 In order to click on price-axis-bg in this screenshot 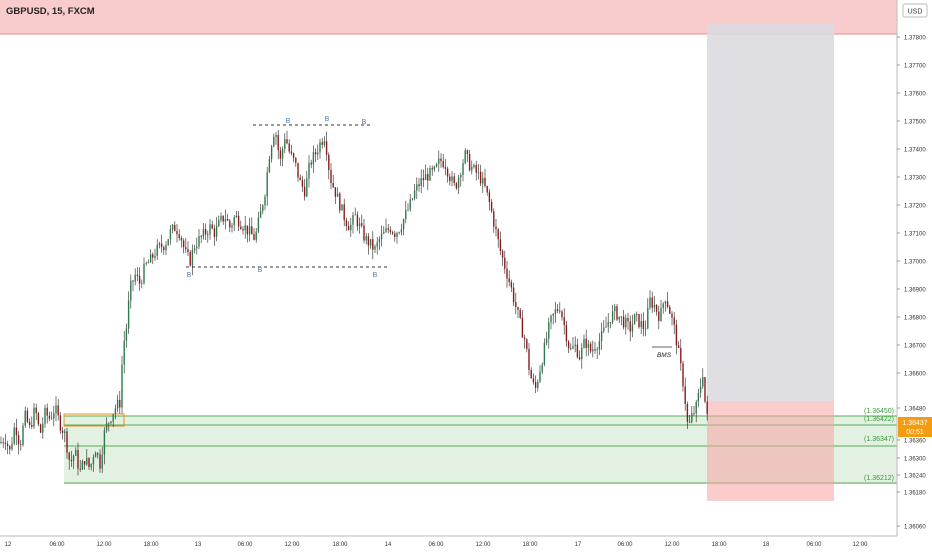, I will do `click(914, 275)`.